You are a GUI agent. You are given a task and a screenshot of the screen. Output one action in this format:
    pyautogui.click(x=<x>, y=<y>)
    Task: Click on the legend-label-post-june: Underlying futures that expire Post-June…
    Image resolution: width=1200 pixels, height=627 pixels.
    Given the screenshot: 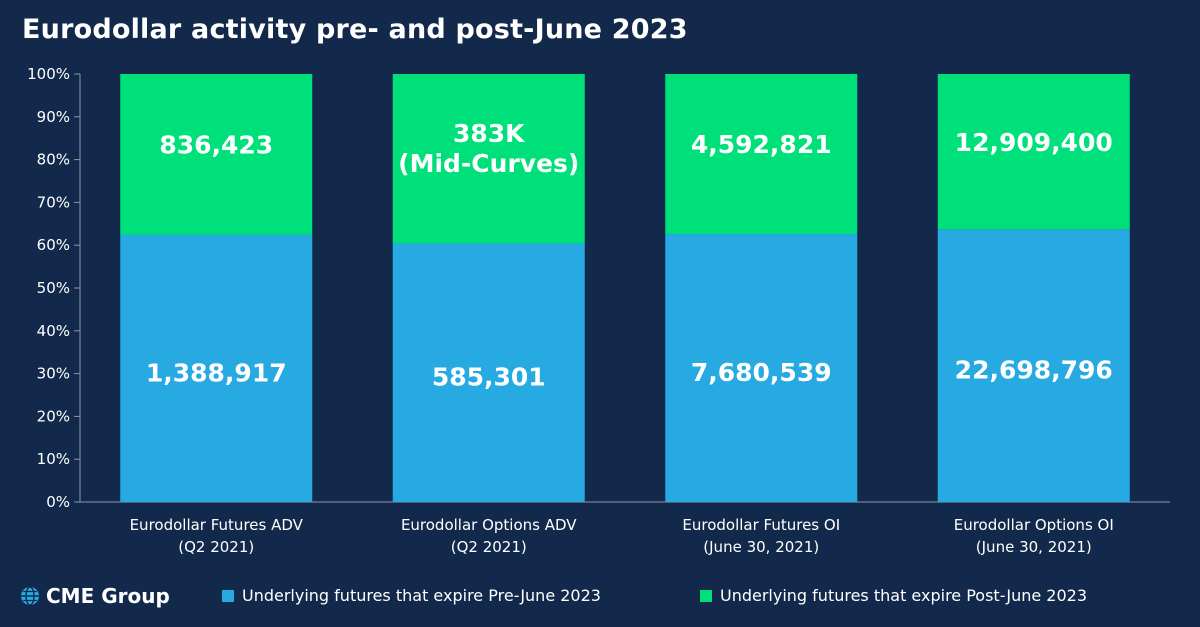 What is the action you would take?
    pyautogui.click(x=904, y=595)
    